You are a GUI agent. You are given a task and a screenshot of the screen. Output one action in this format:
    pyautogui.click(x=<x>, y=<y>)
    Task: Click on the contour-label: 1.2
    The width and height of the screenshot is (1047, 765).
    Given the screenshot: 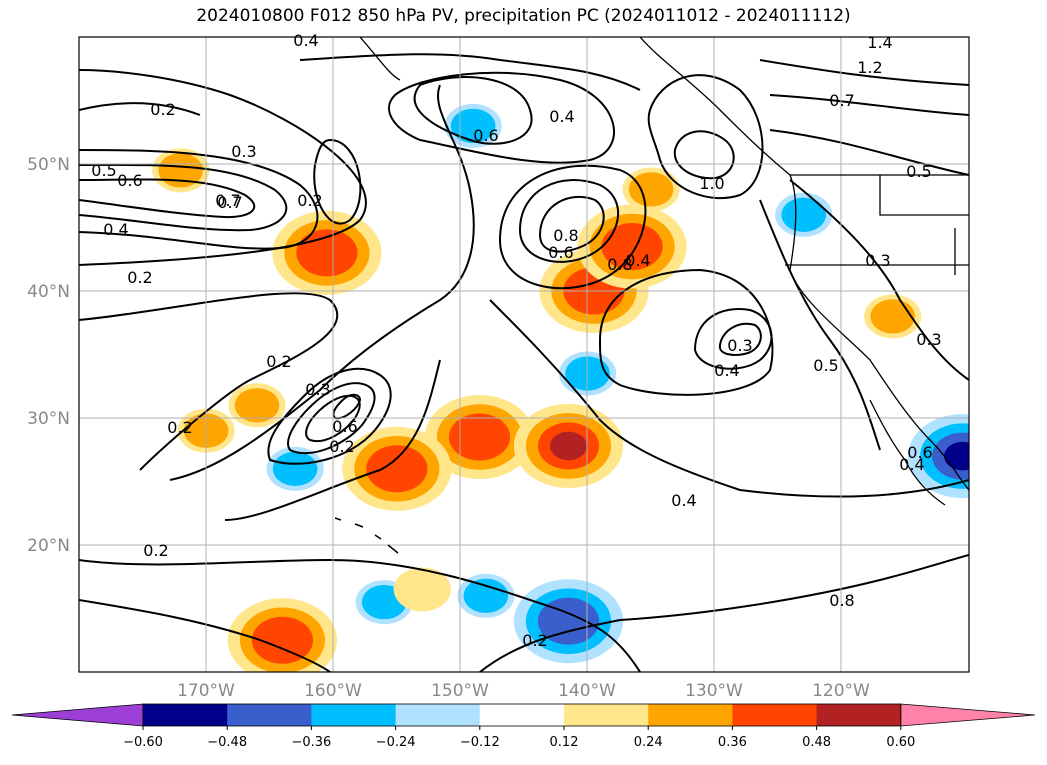 What is the action you would take?
    pyautogui.click(x=869, y=67)
    